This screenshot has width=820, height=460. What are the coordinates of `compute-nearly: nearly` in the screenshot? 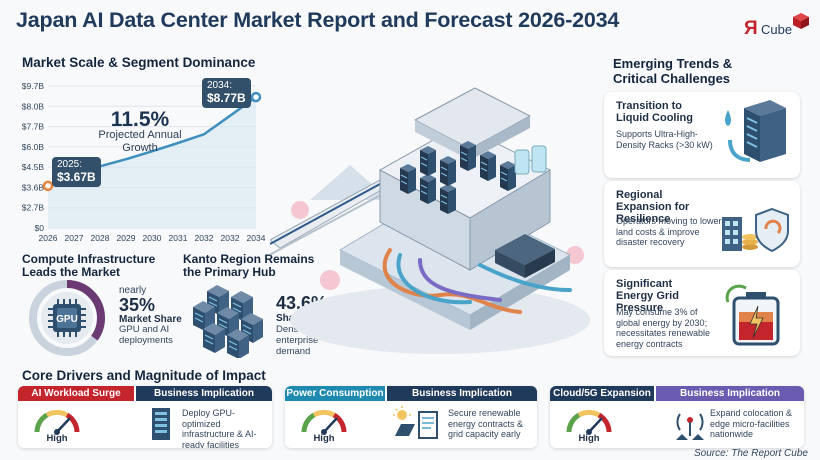 It's located at (133, 290).